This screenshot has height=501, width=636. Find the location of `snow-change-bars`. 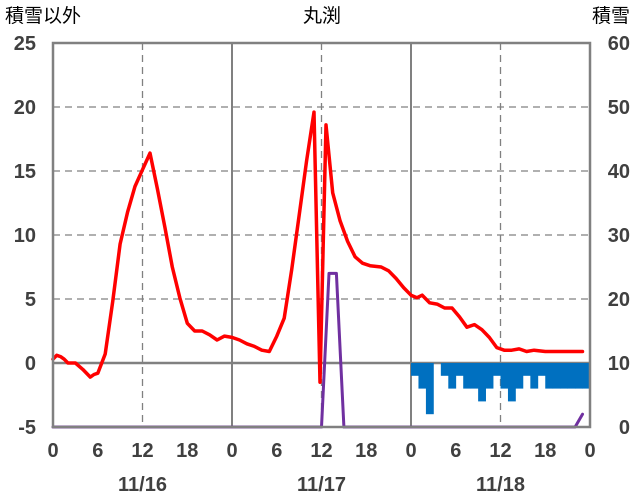

snow-change-bars is located at coordinates (501, 389).